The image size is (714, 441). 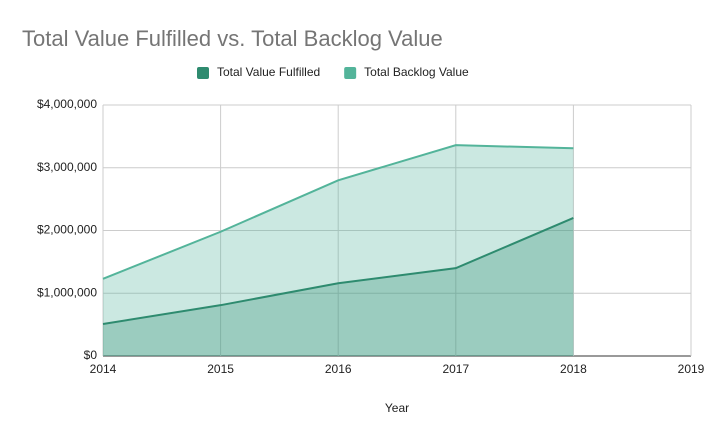 What do you see at coordinates (67, 104) in the screenshot?
I see `y-tick-label: $4,000,000` at bounding box center [67, 104].